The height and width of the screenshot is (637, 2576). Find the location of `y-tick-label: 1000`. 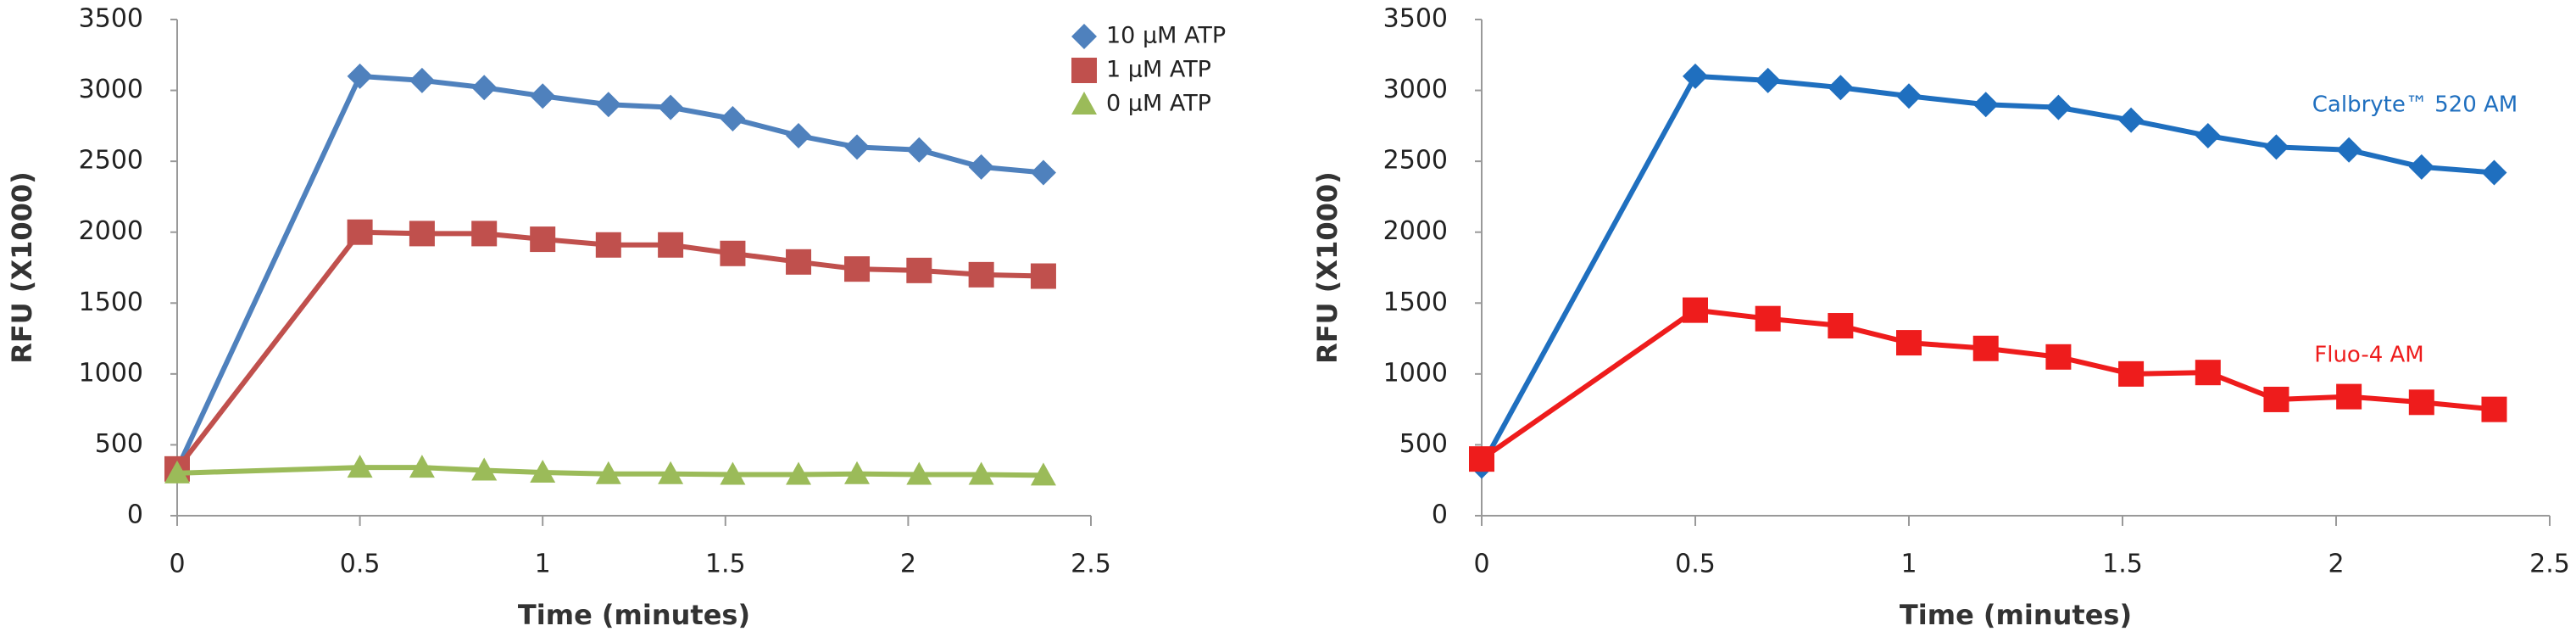

y-tick-label: 1000 is located at coordinates (111, 373).